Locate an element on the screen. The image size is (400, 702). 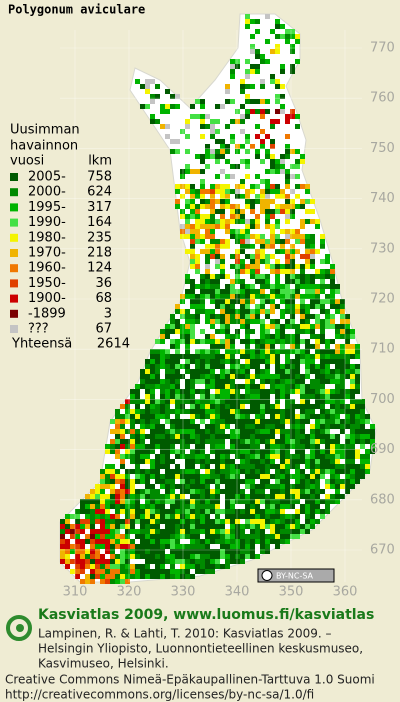
license-badge: BY-NC-SA is located at coordinates (296, 575).